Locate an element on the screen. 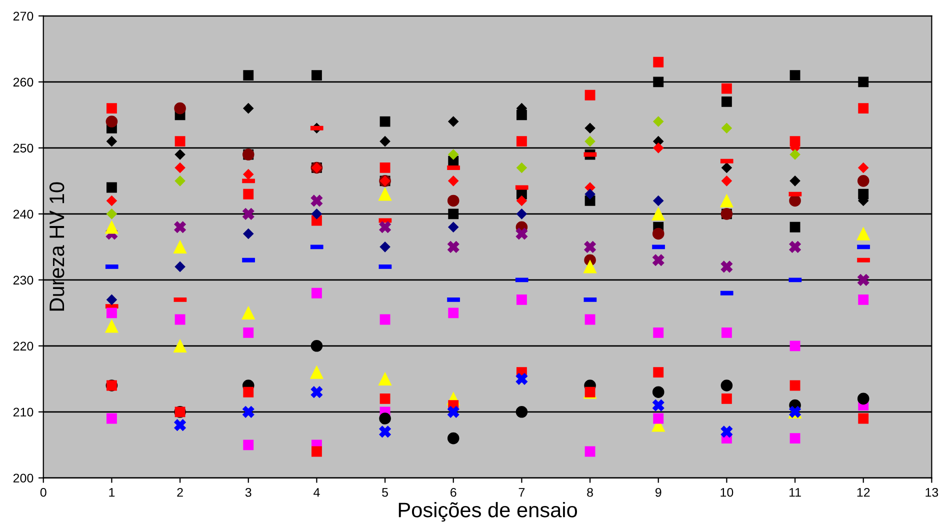  x-tick-label: 11 is located at coordinates (795, 492).